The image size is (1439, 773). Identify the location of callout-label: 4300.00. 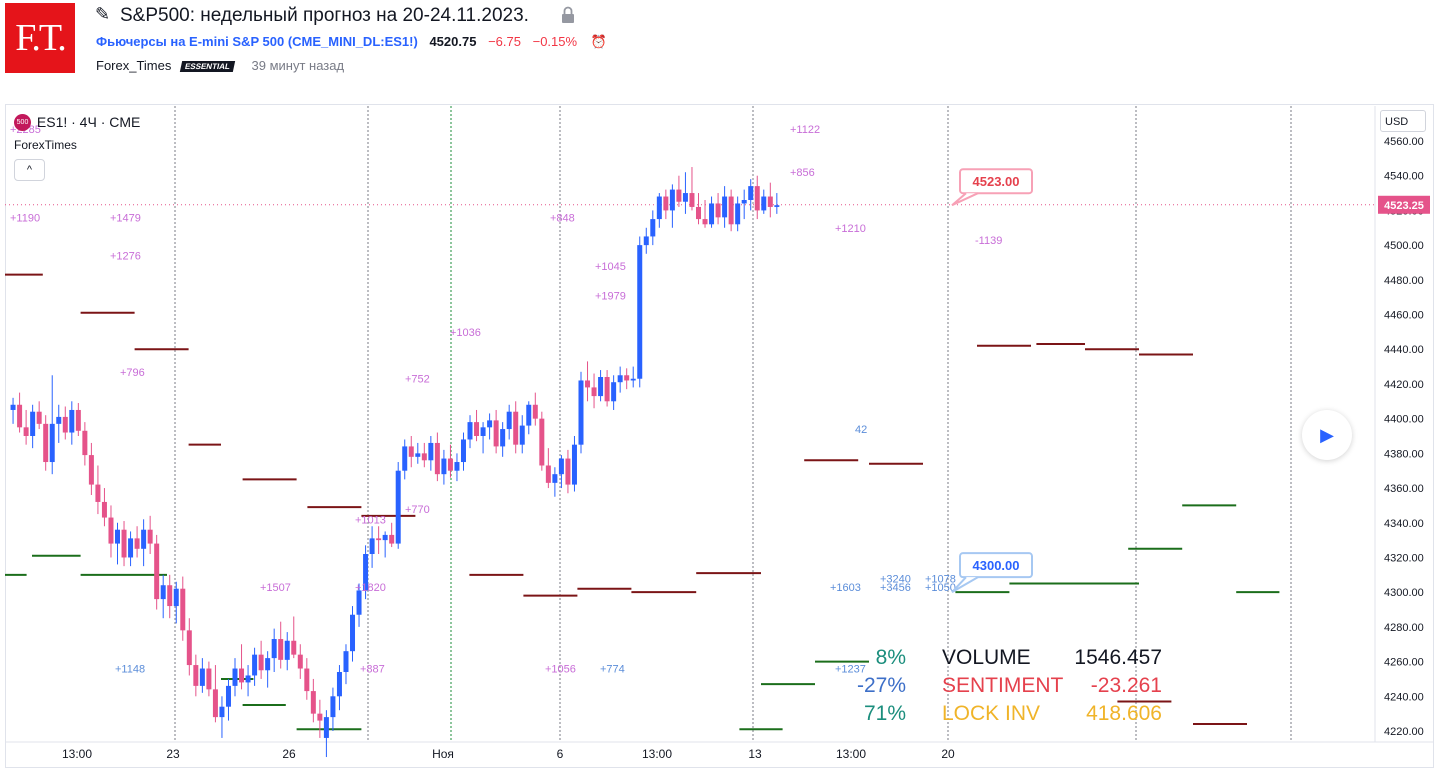
(996, 565).